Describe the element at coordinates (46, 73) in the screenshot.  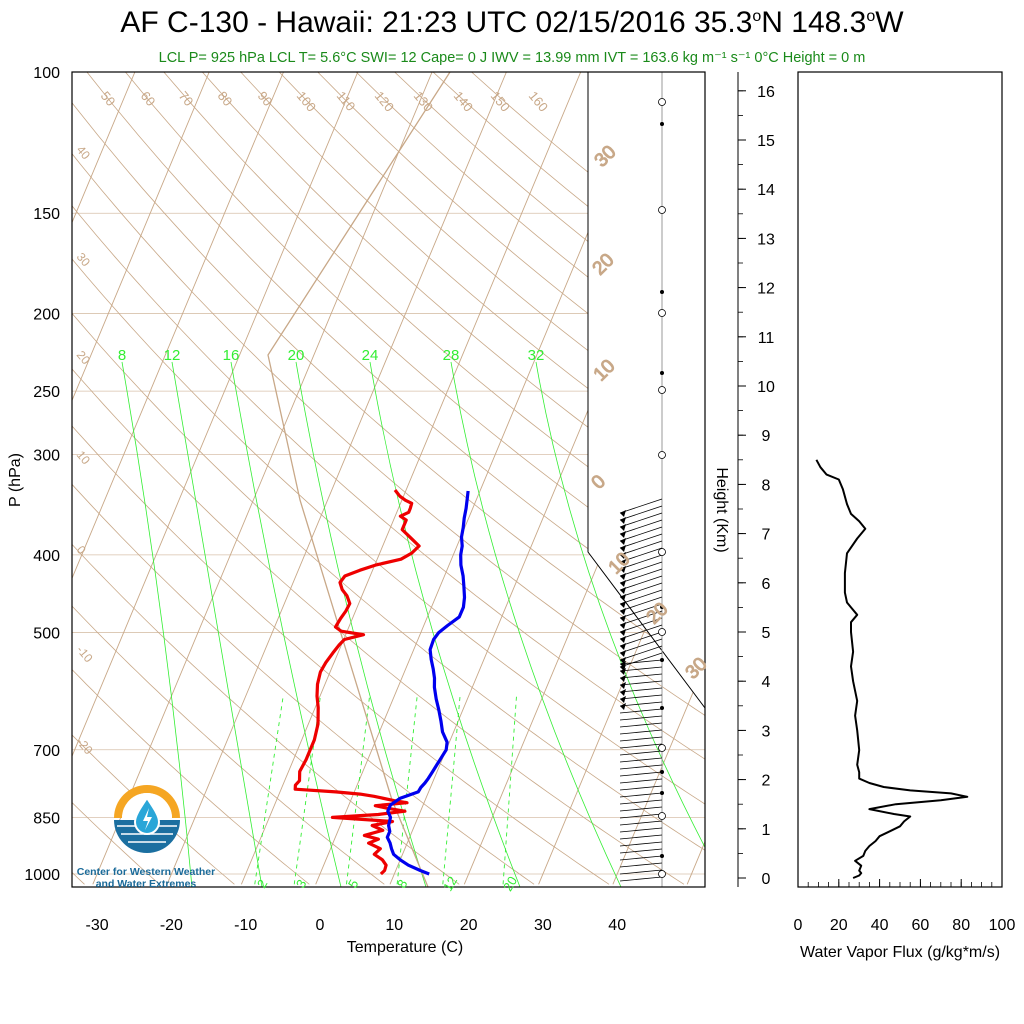
I see `pressure-tick-label: 100` at that location.